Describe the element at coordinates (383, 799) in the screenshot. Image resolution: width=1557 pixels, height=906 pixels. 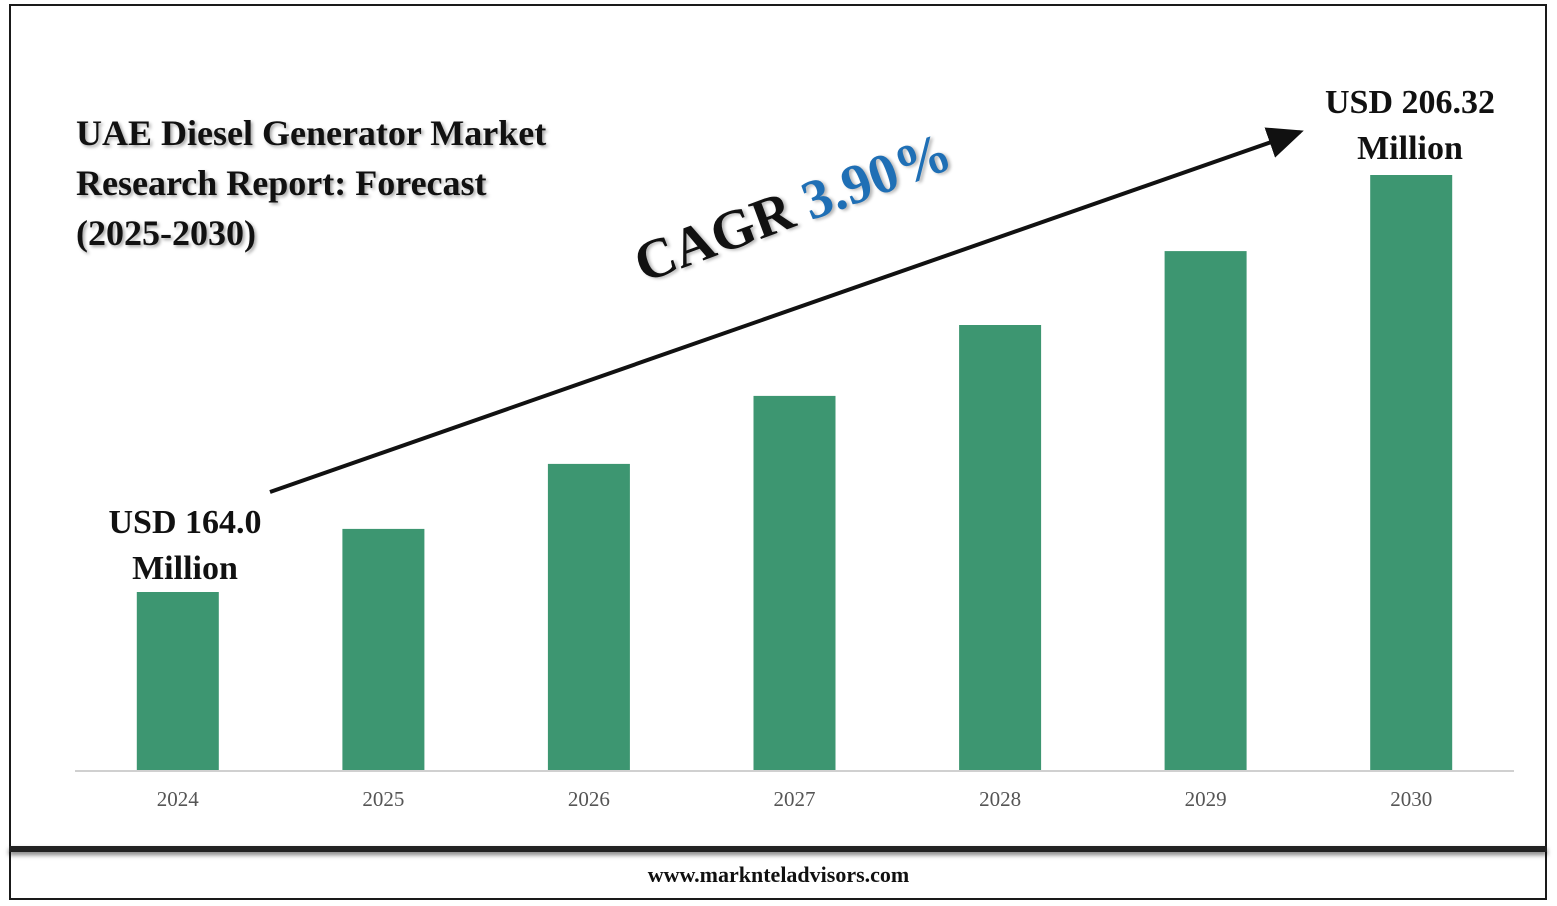
I see `x-tick-label-2025: 2025` at that location.